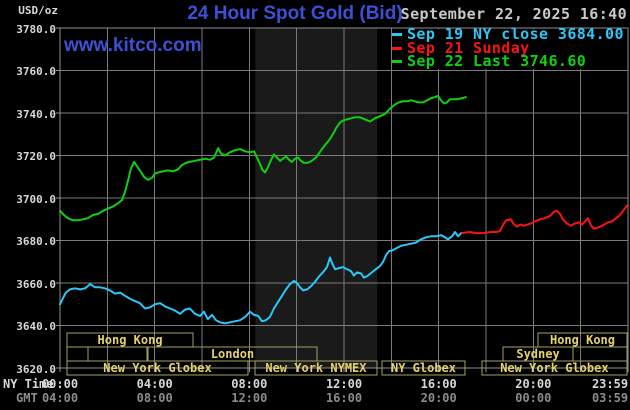  Describe the element at coordinates (36, 326) in the screenshot. I see `y-axis-tick-label: 3640.0` at that location.